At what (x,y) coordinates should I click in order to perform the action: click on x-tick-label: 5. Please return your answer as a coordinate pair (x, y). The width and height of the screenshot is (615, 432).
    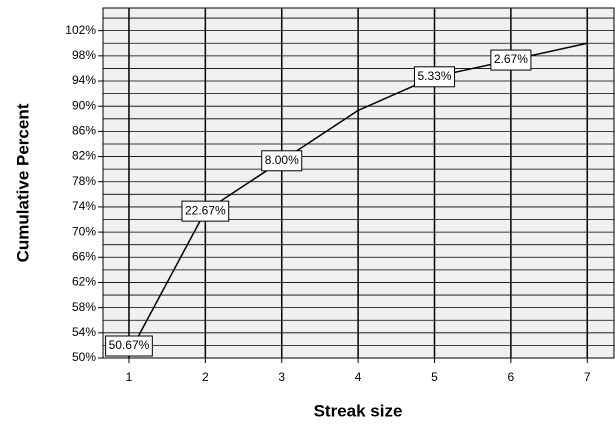
    Looking at the image, I should click on (434, 377).